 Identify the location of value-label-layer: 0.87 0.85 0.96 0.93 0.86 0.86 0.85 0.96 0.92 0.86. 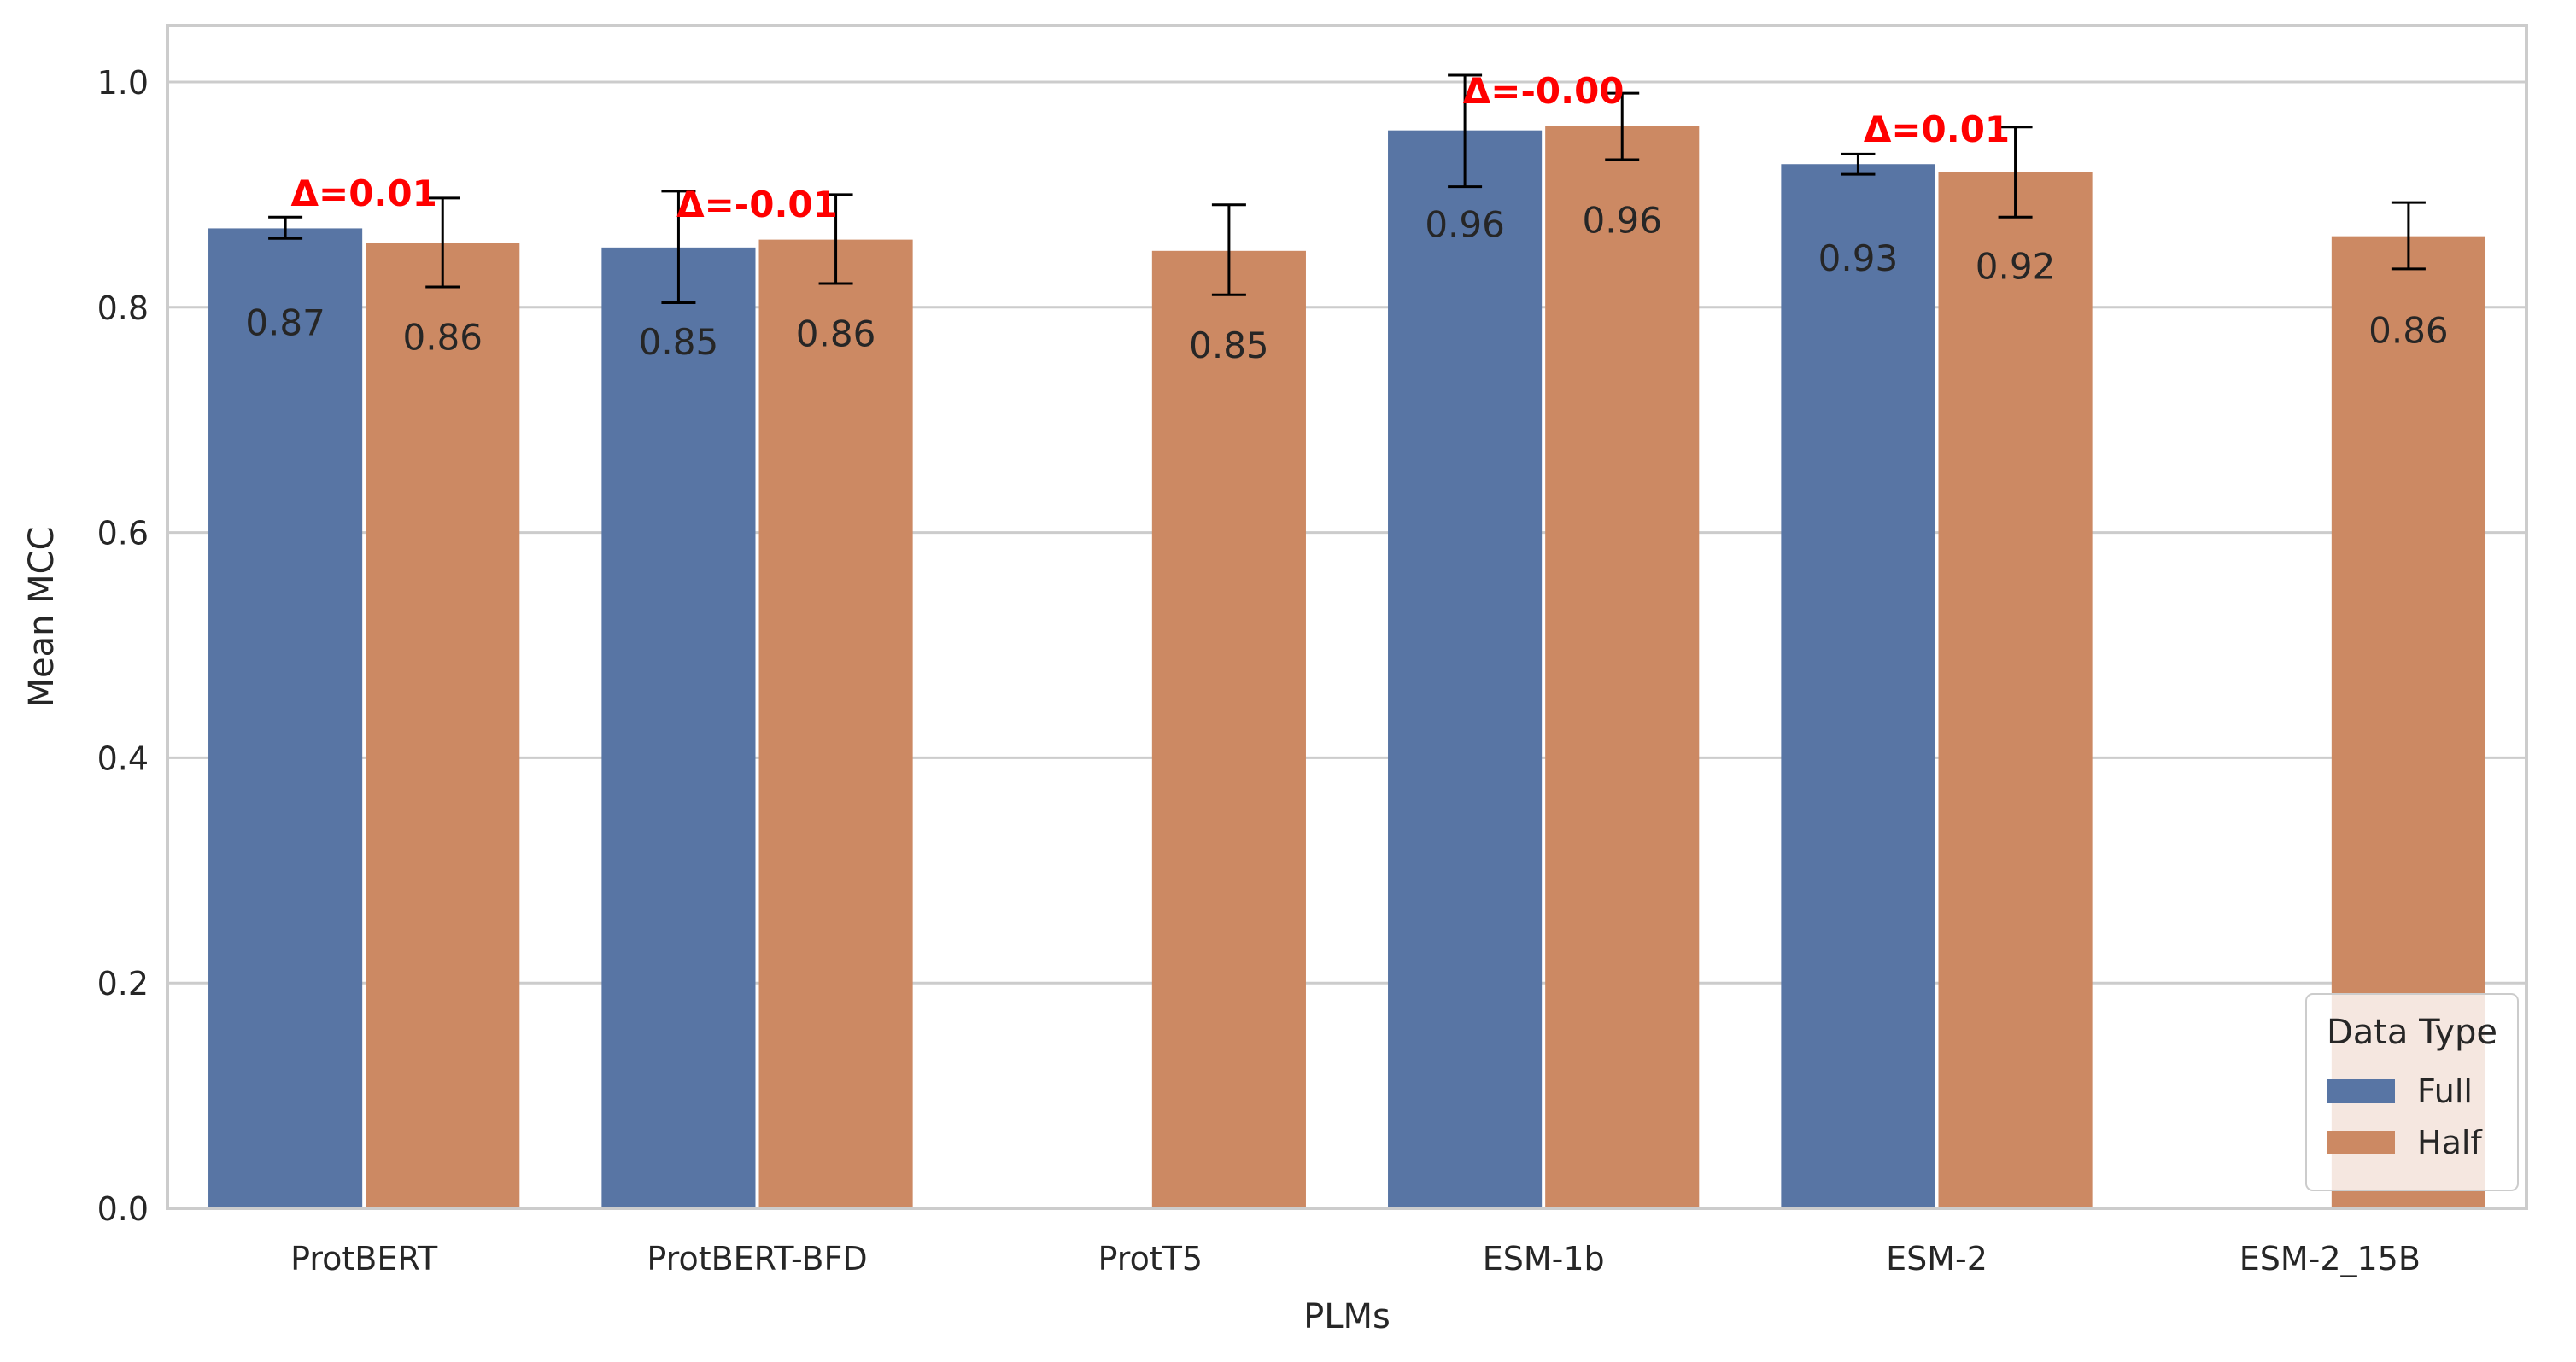
(1346, 282).